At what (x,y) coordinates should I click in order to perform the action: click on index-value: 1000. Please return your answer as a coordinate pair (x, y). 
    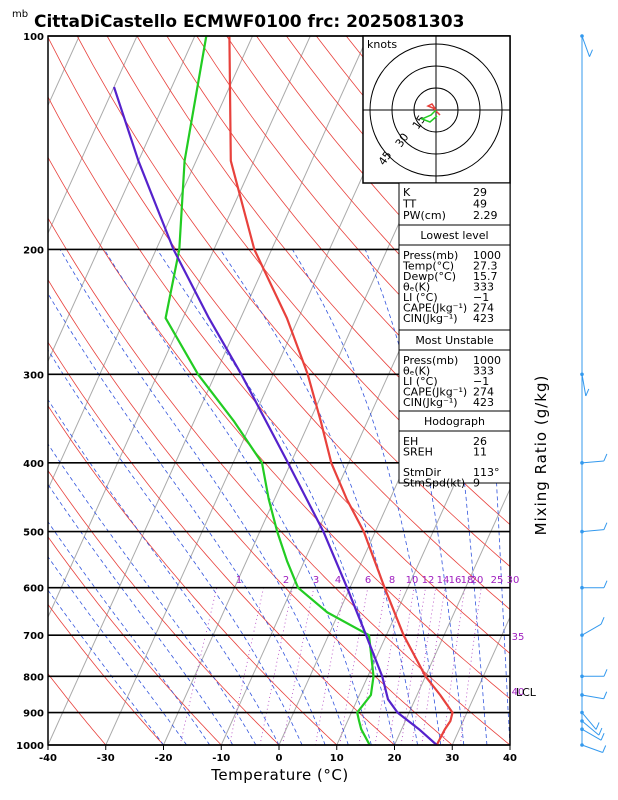
    Looking at the image, I should click on (487, 360).